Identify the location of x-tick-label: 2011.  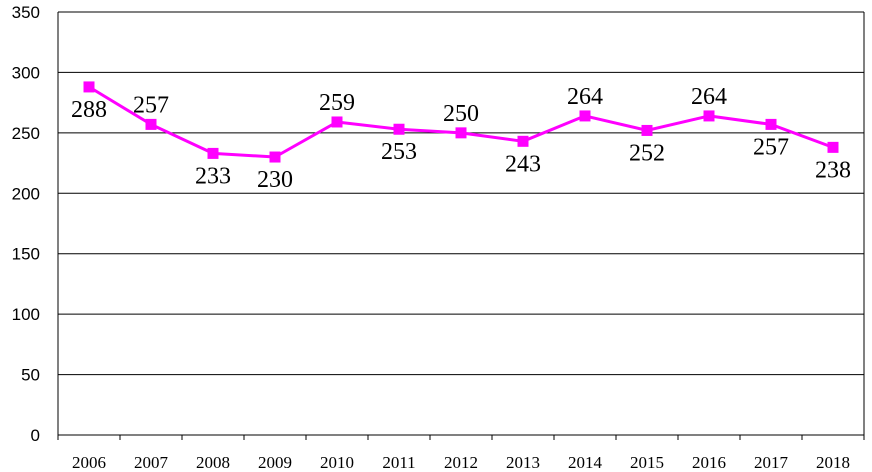
(398, 462).